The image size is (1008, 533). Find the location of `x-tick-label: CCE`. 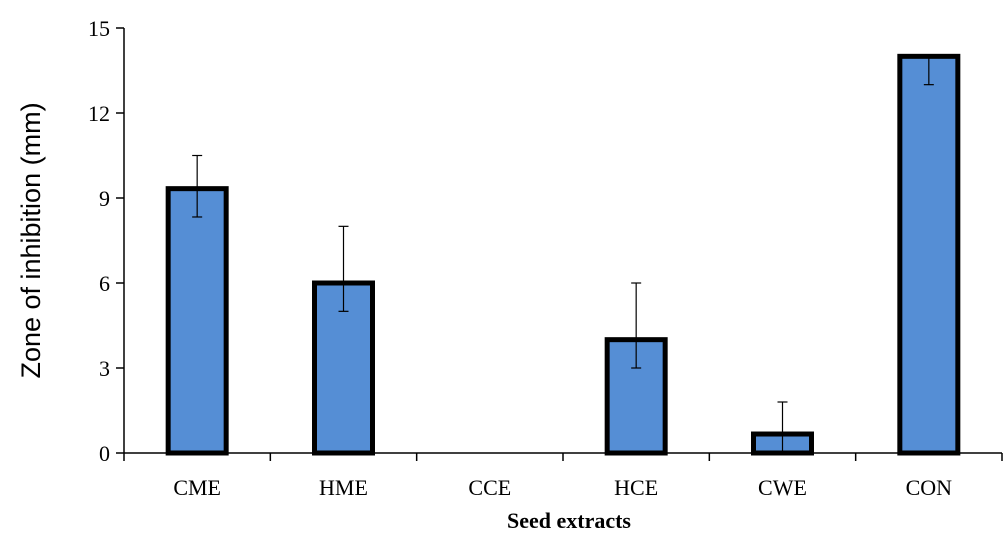

x-tick-label: CCE is located at coordinates (489, 487).